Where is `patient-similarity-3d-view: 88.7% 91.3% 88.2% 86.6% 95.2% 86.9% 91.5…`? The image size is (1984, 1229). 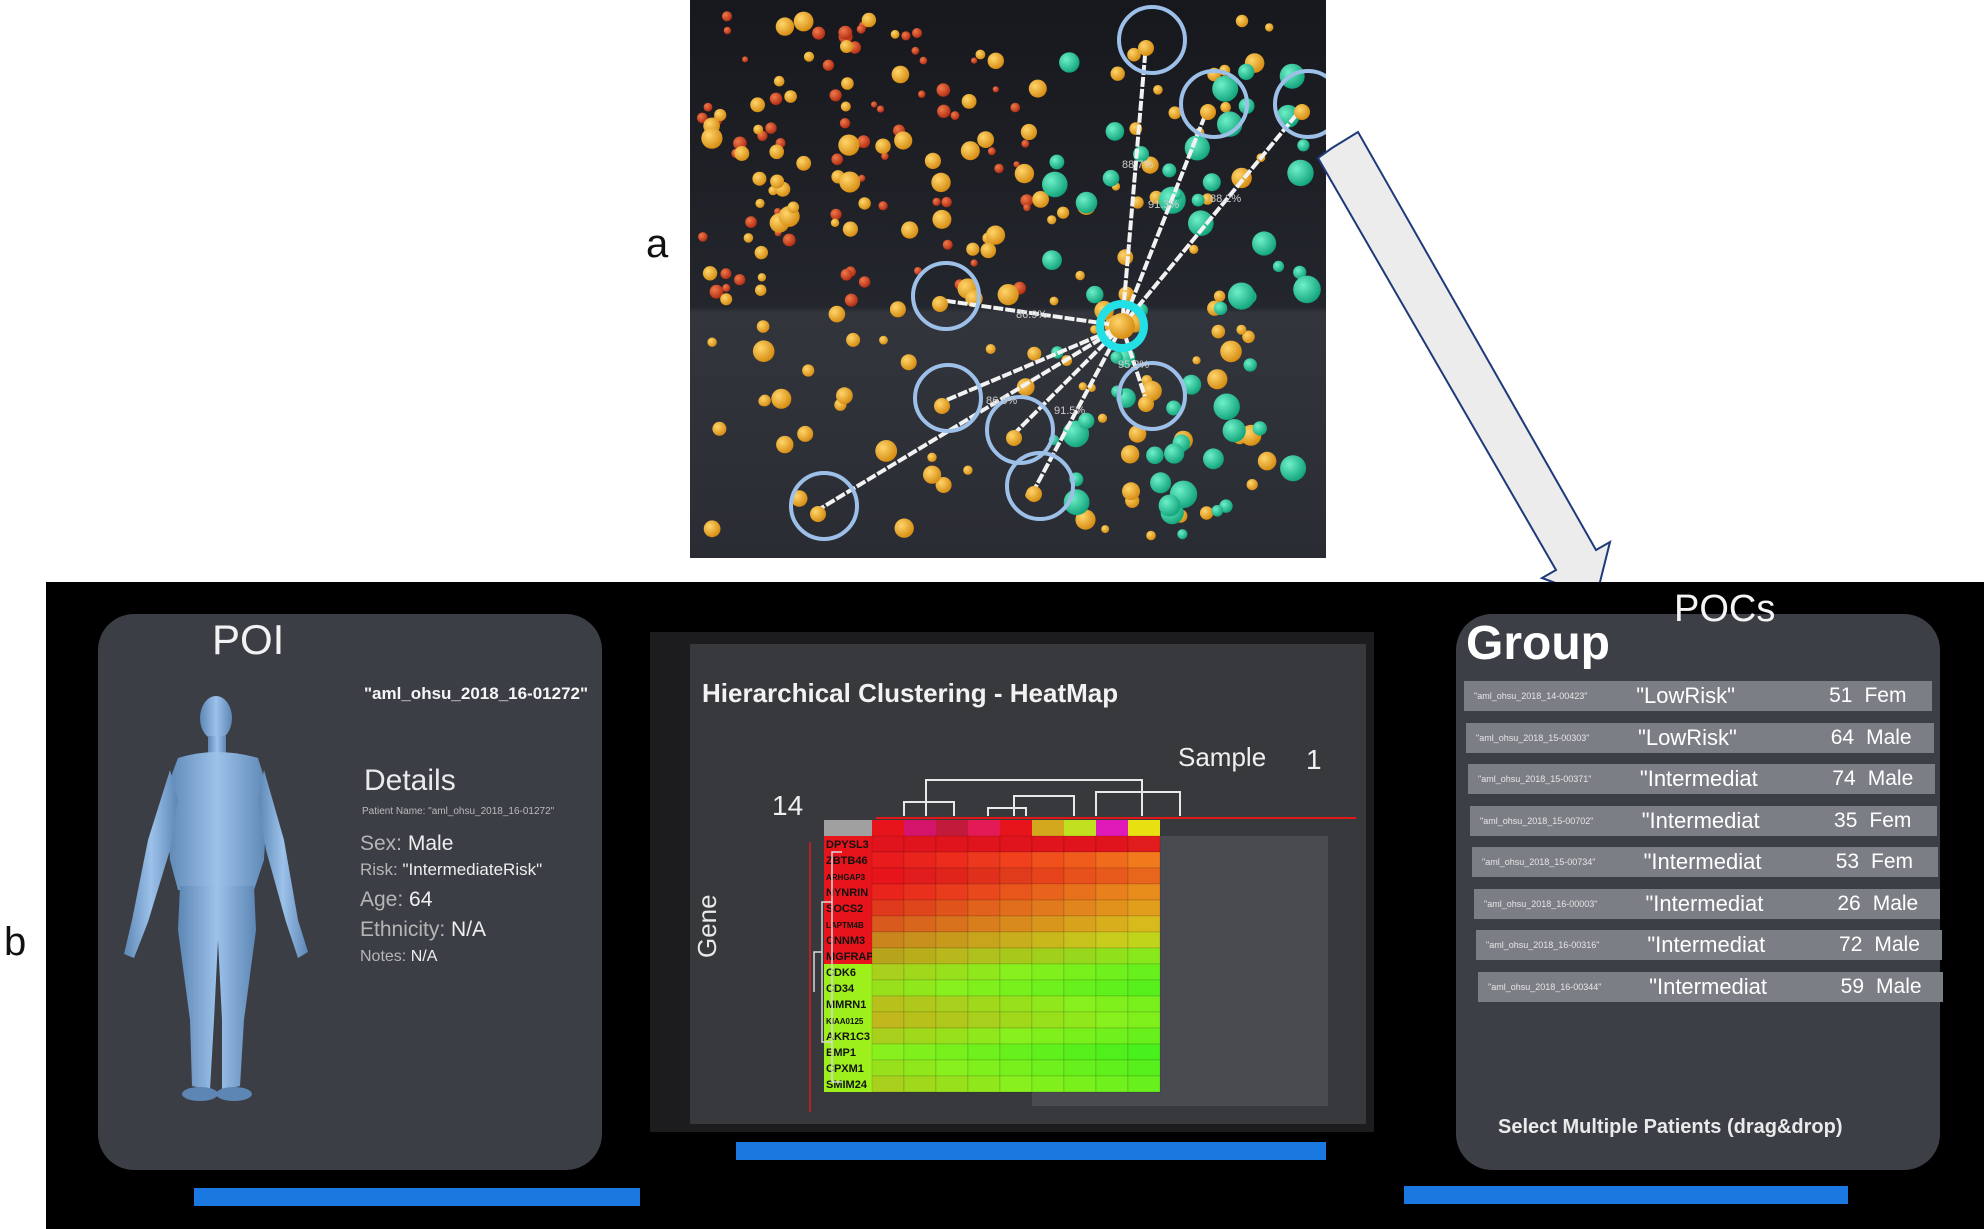 patient-similarity-3d-view: 88.7% 91.3% 88.2% 86.6% 95.2% 86.9% 91.5… is located at coordinates (1008, 279).